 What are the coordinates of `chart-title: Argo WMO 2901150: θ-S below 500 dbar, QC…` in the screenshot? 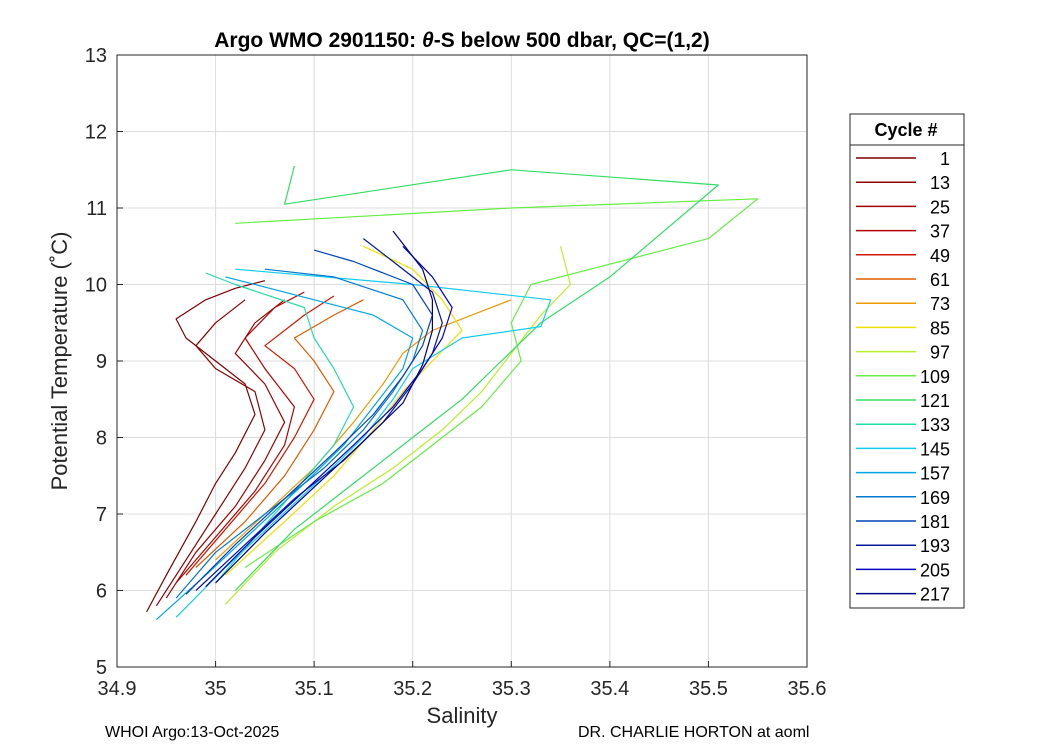 It's located at (461, 40).